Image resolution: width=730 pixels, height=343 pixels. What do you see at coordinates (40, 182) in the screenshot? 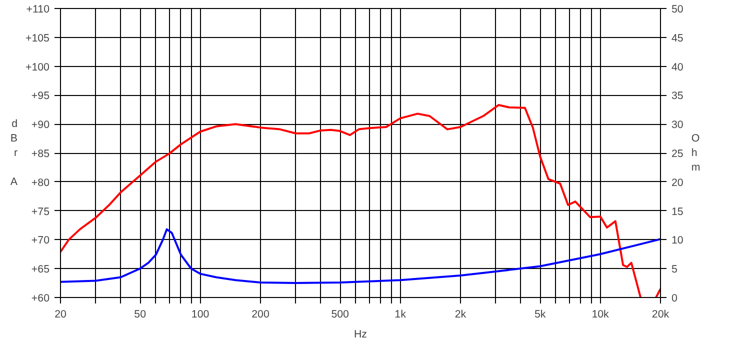
I see `y-tick-label: +80` at bounding box center [40, 182].